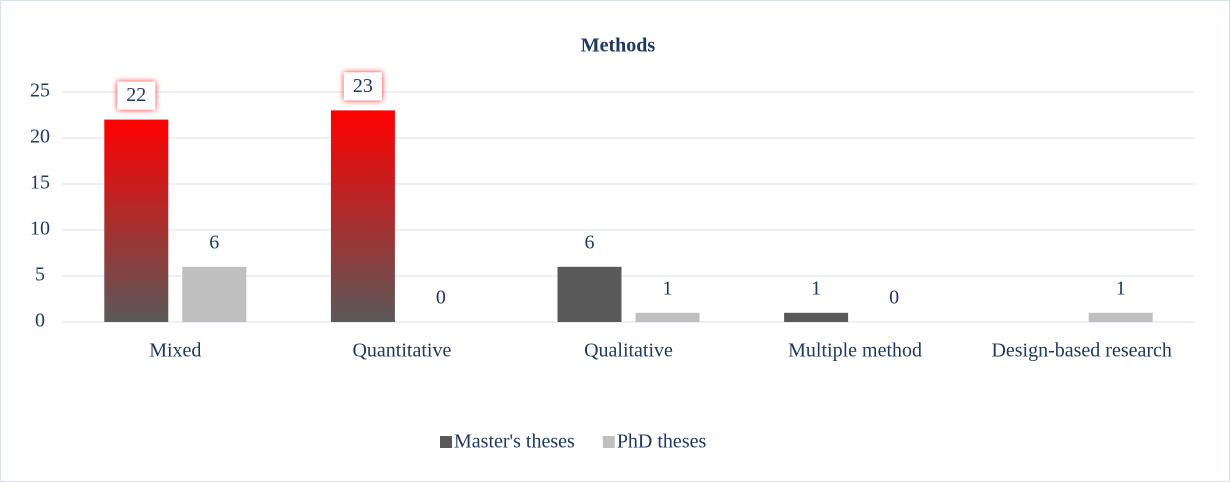 The width and height of the screenshot is (1230, 482). Describe the element at coordinates (40, 229) in the screenshot. I see `y-tick-label: 10` at that location.